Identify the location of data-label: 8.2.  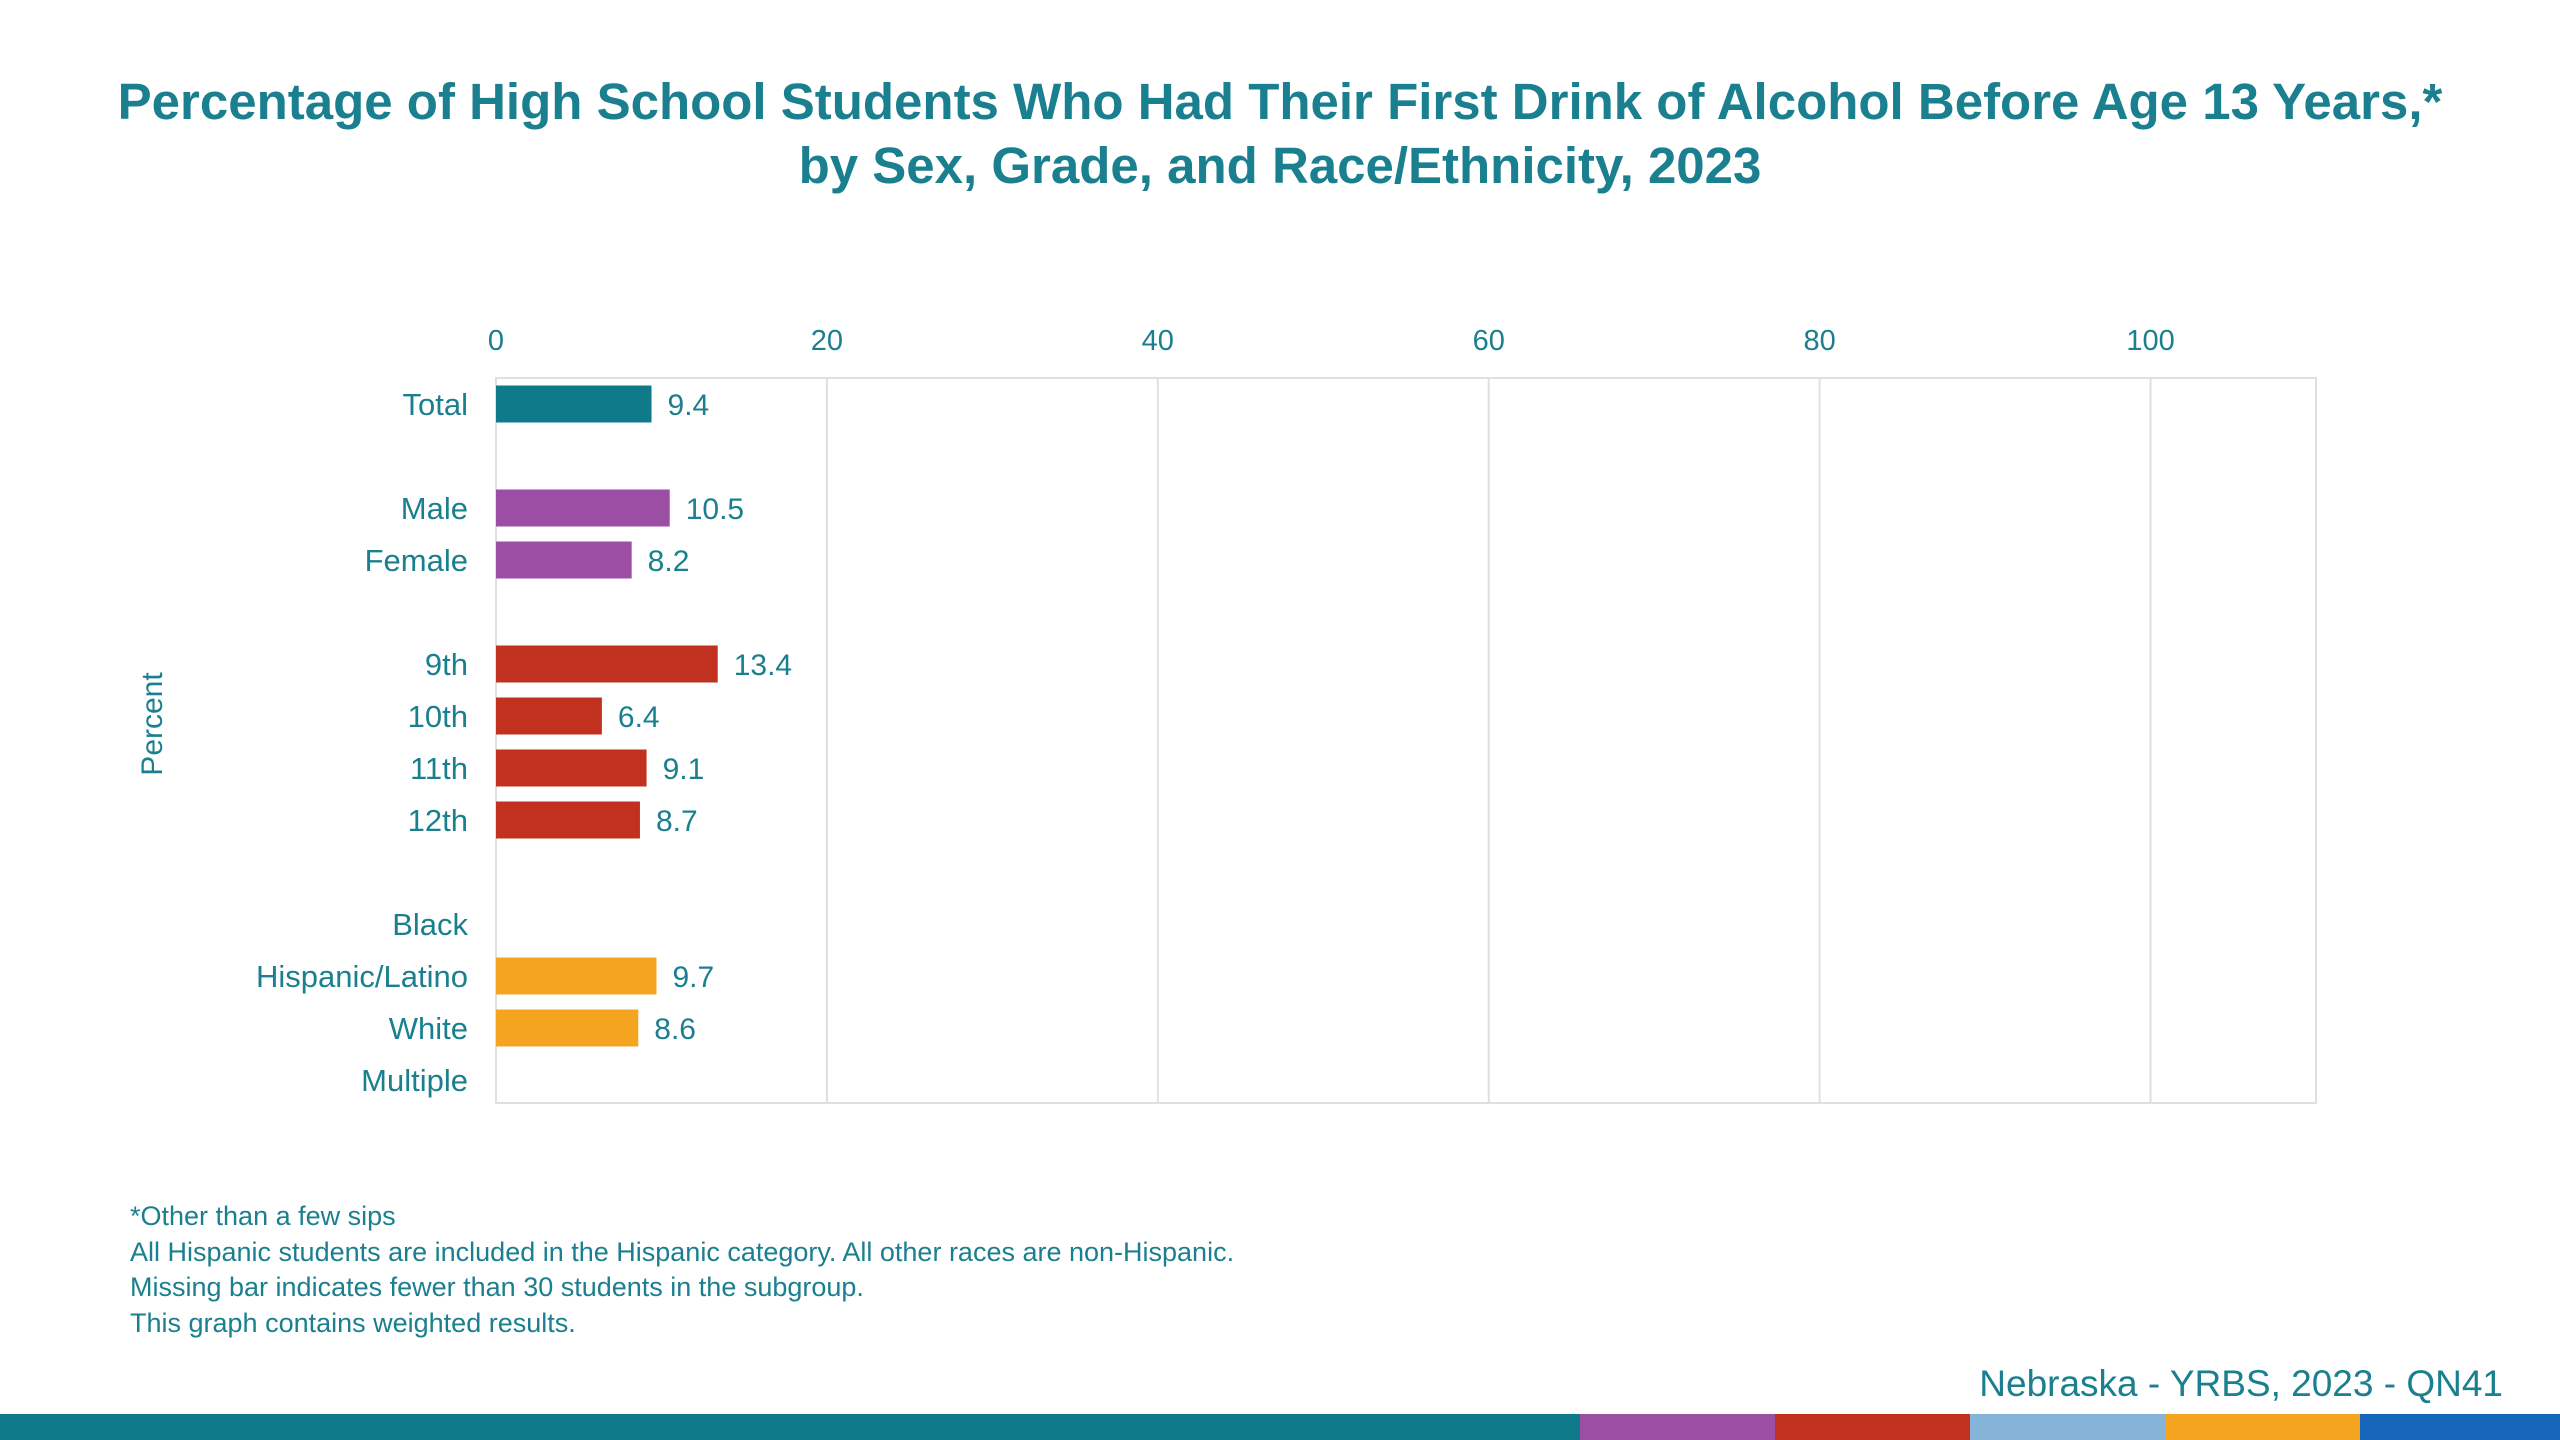
(669, 561).